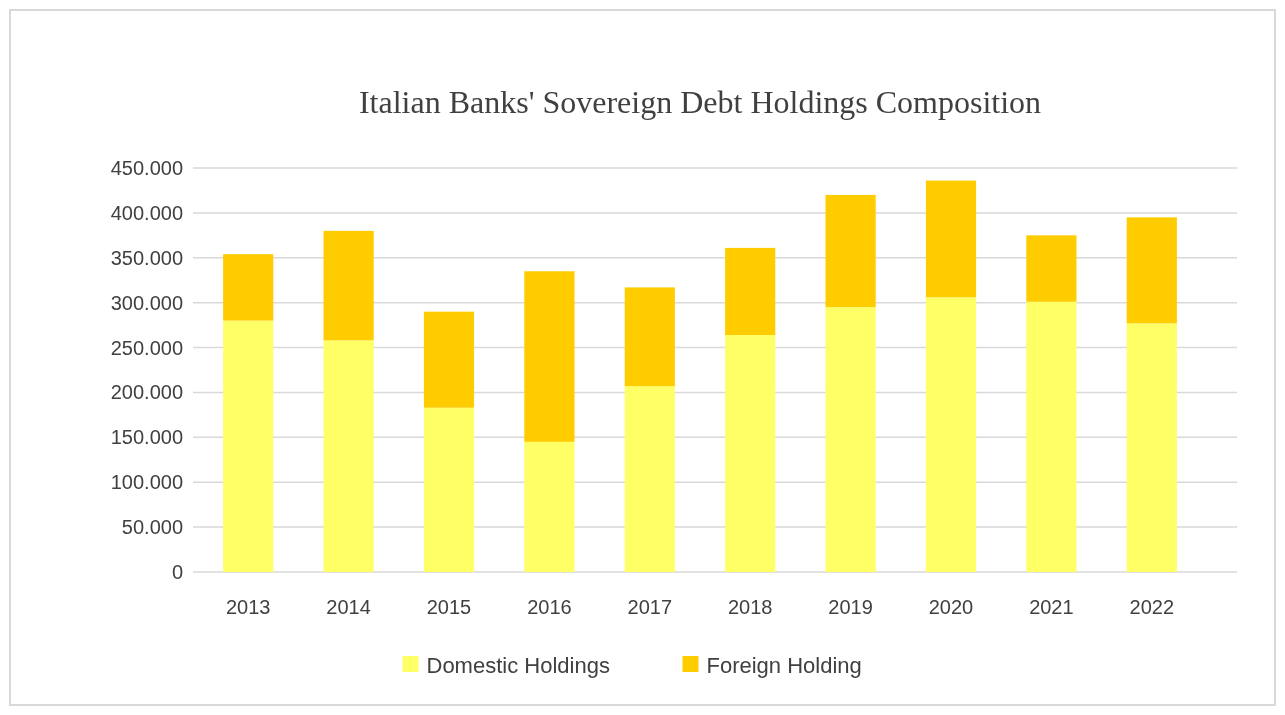 The width and height of the screenshot is (1285, 715). What do you see at coordinates (146, 482) in the screenshot?
I see `y-tick-label: 100.000` at bounding box center [146, 482].